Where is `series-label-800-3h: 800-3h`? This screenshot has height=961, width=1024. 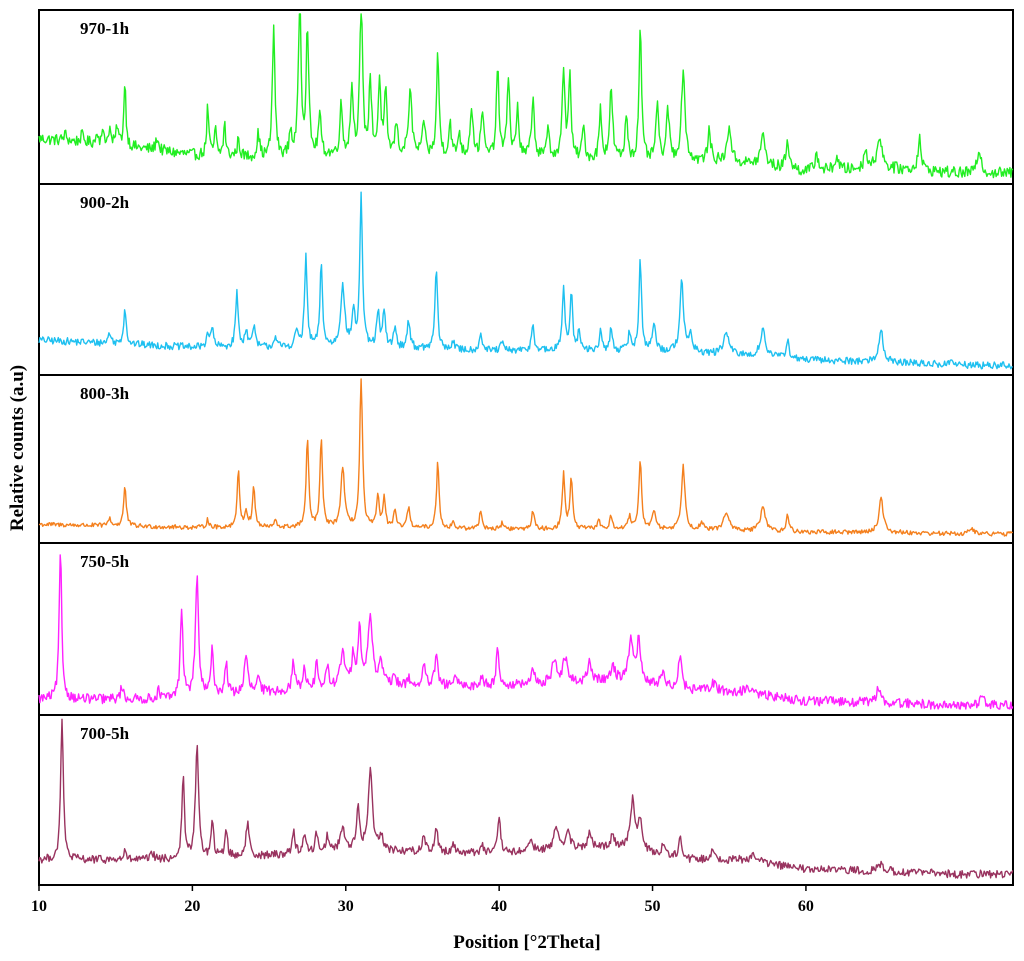 series-label-800-3h: 800-3h is located at coordinates (105, 393).